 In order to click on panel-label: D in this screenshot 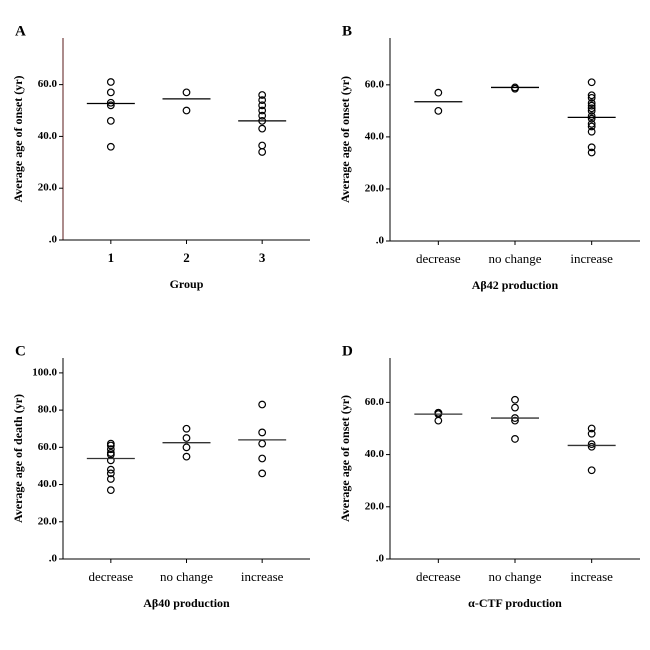, I will do `click(347, 351)`.